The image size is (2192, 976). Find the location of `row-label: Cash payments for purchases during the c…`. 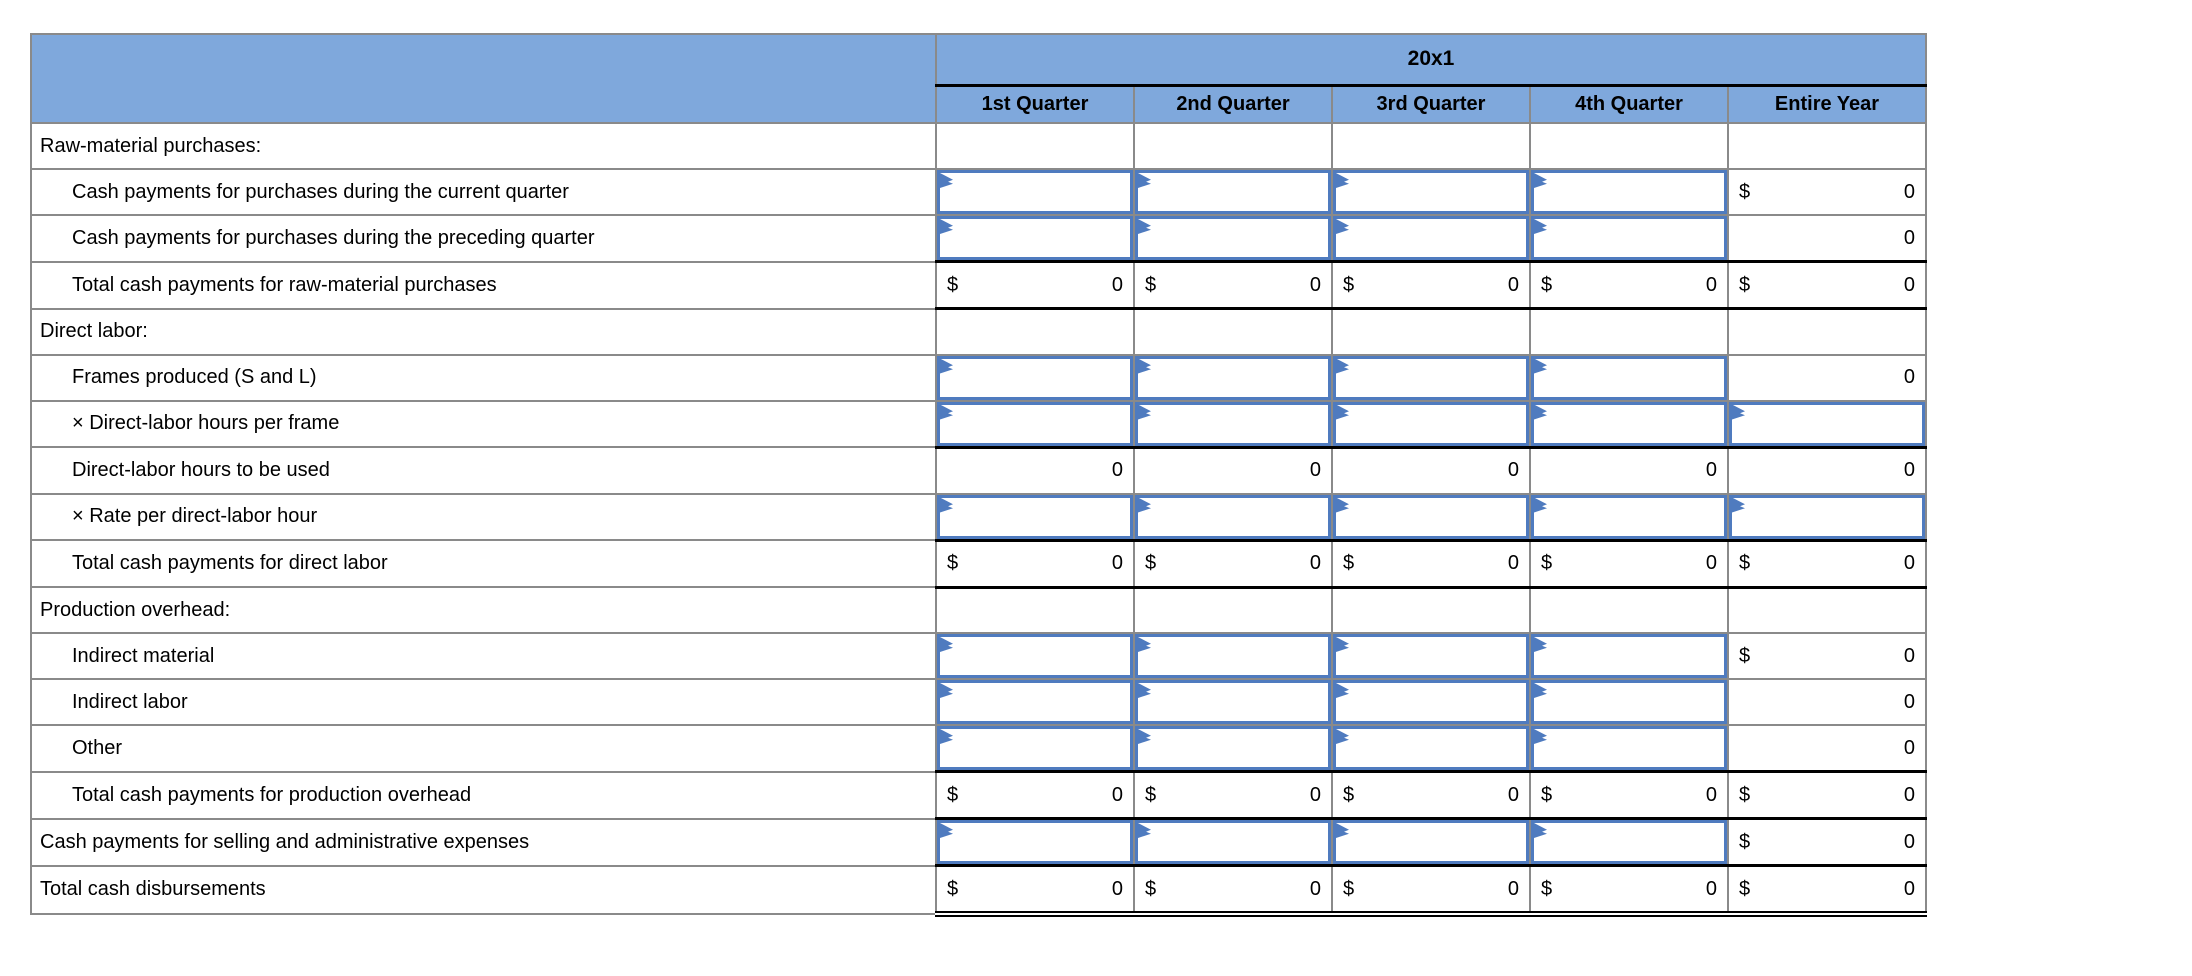

row-label: Cash payments for purchases during the c… is located at coordinates (483, 192).